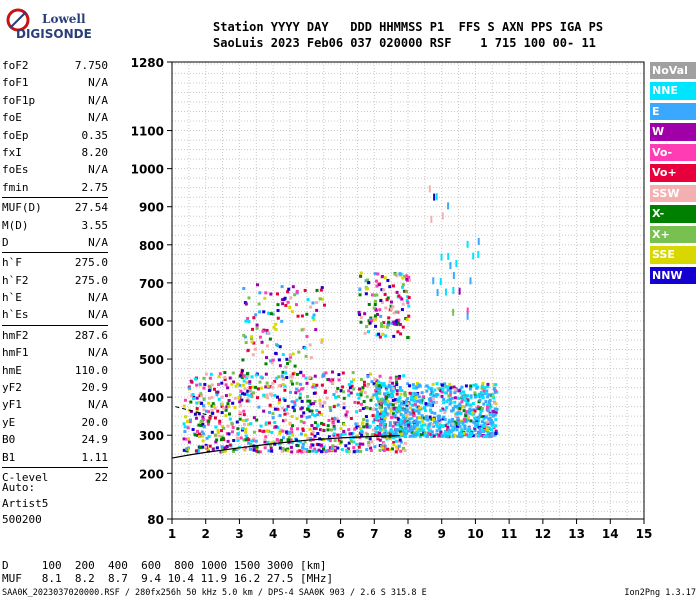  What do you see at coordinates (15, 65) in the screenshot?
I see `param-label: foF2` at bounding box center [15, 65].